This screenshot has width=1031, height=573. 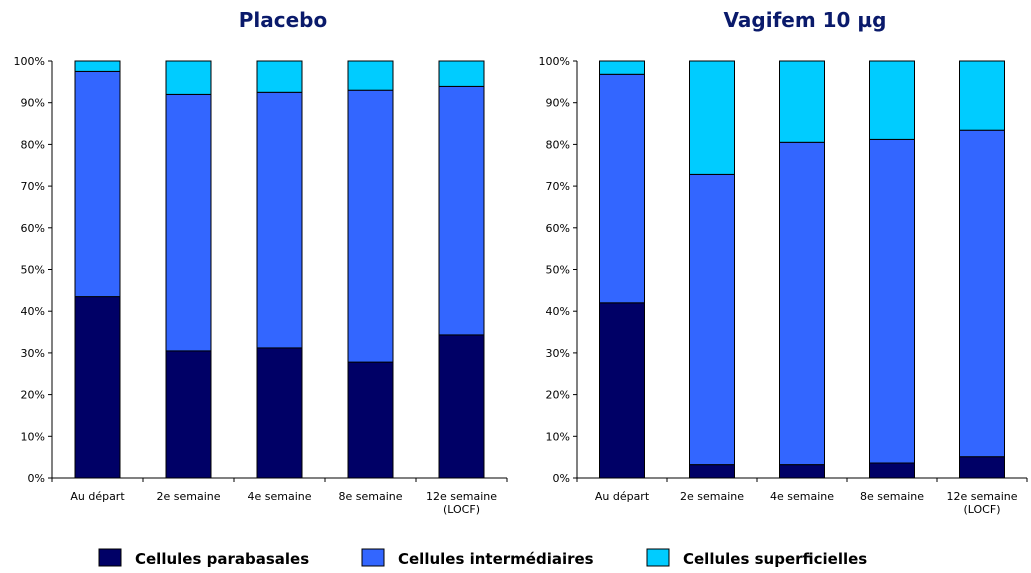 What do you see at coordinates (775, 559) in the screenshot?
I see `legend-label-cellules-superficielles: Cellules superficielles` at bounding box center [775, 559].